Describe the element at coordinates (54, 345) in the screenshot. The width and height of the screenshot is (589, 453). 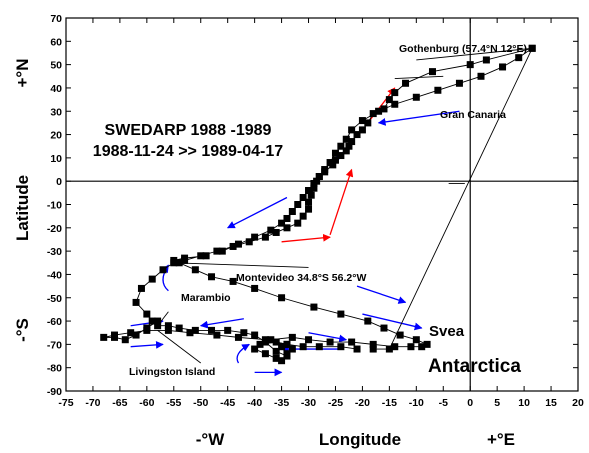
I see `y-tick-label: -70` at that location.